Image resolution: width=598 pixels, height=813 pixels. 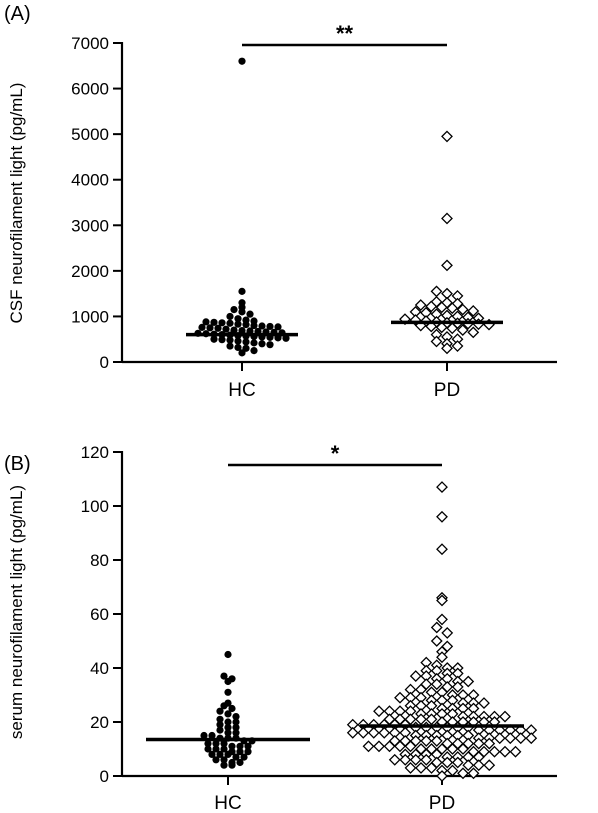 I want to click on y-tick-label: 80, so click(x=99, y=560).